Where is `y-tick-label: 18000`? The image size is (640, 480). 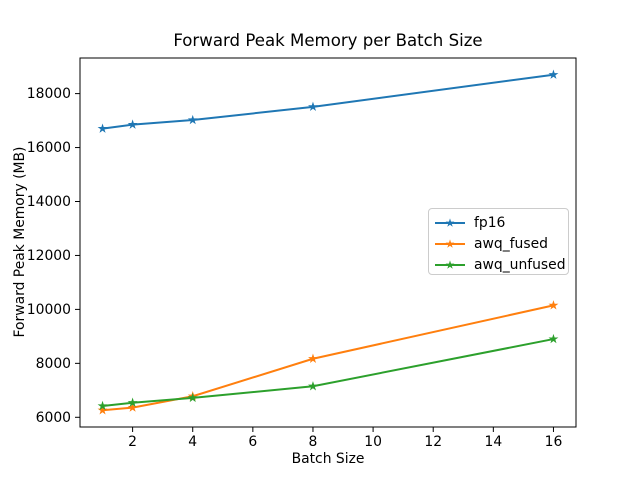
y-tick-label: 18000 is located at coordinates (49, 94).